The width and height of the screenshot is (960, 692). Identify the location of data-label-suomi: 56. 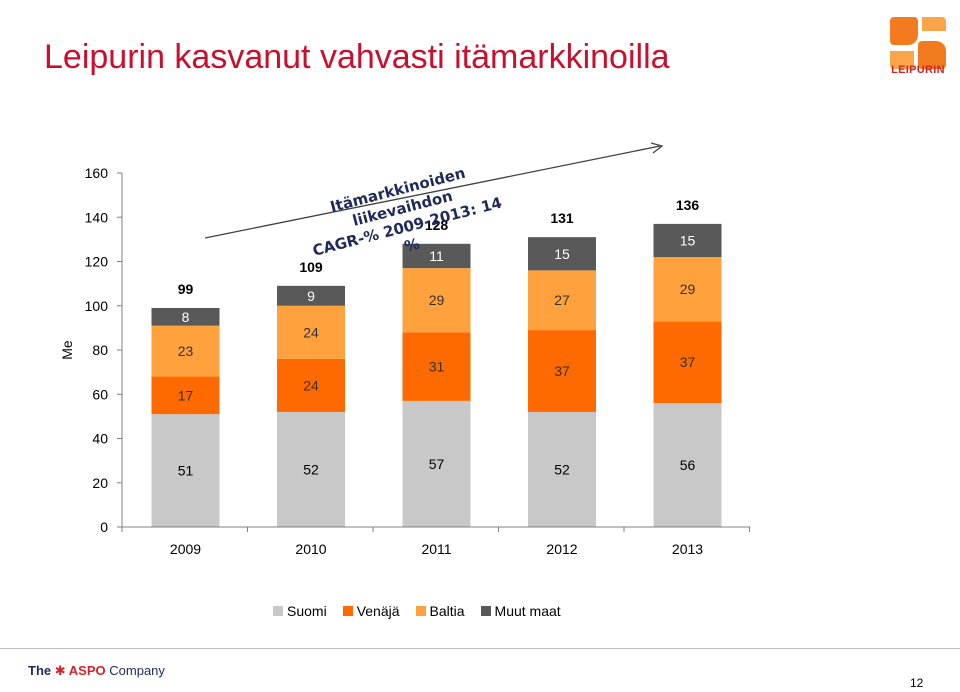
(688, 465).